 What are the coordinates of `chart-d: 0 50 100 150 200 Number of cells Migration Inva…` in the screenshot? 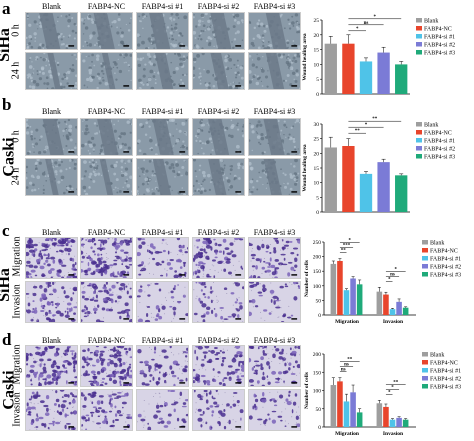 It's located at (382, 394).